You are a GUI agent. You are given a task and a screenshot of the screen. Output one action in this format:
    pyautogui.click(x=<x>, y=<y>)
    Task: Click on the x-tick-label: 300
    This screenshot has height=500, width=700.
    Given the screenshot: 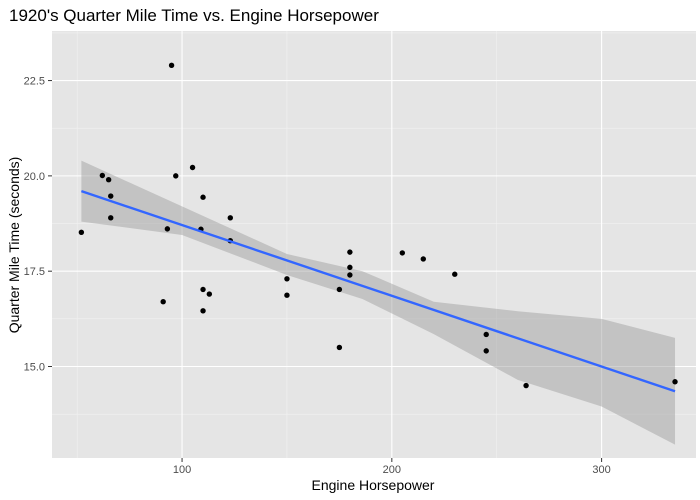 What is the action you would take?
    pyautogui.click(x=601, y=470)
    